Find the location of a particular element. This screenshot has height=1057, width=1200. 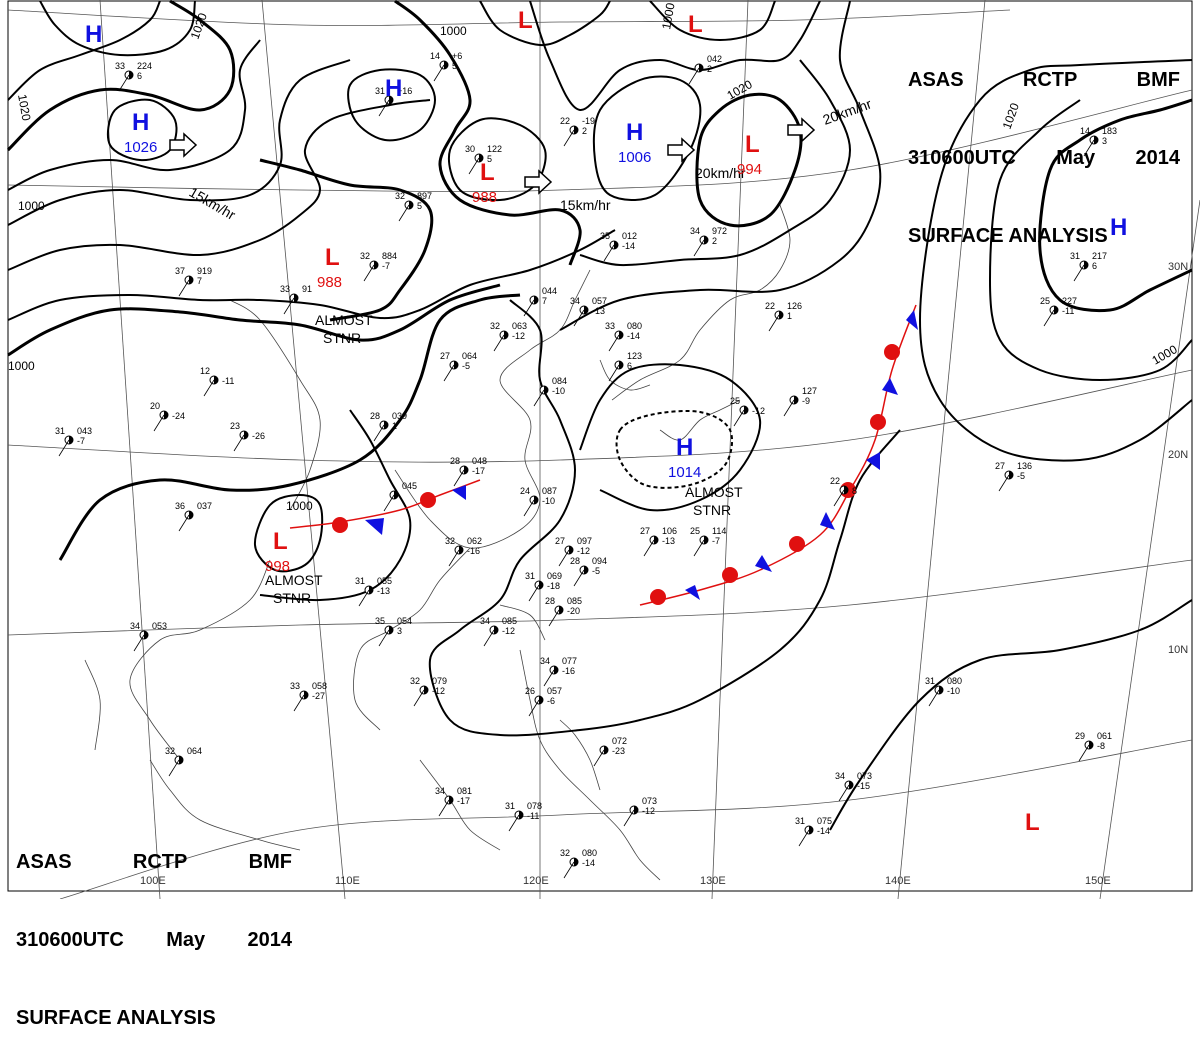

station-temperature: 36 is located at coordinates (180, 506).